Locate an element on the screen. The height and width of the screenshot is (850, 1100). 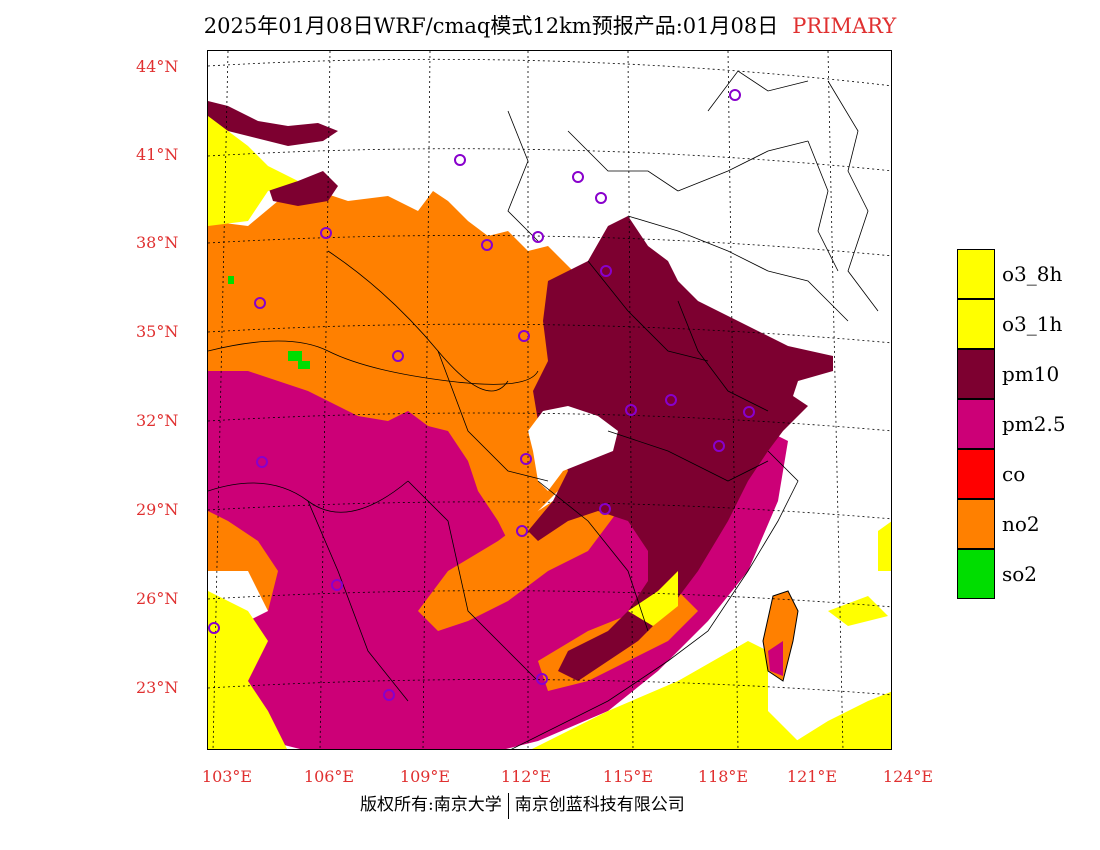
lon-label: 124°E is located at coordinates (908, 776).